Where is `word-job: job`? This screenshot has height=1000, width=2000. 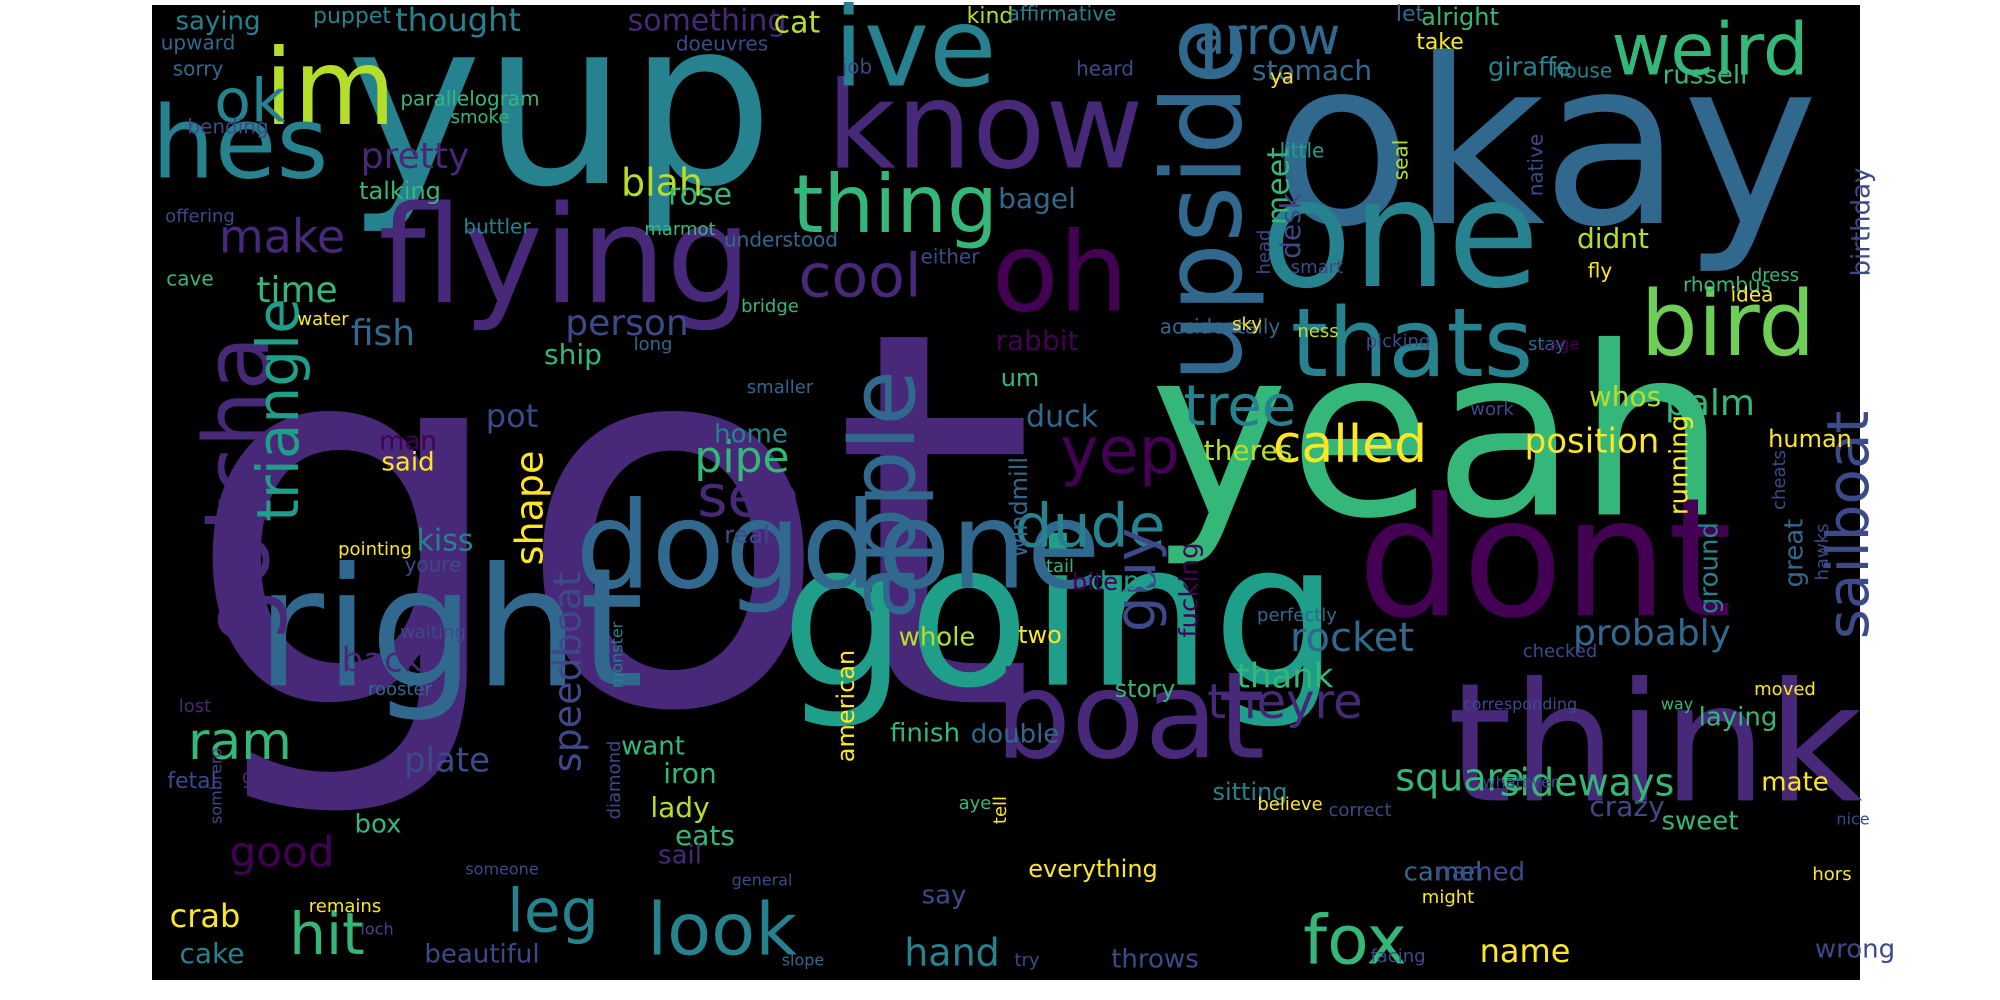
word-job: job is located at coordinates (857, 67).